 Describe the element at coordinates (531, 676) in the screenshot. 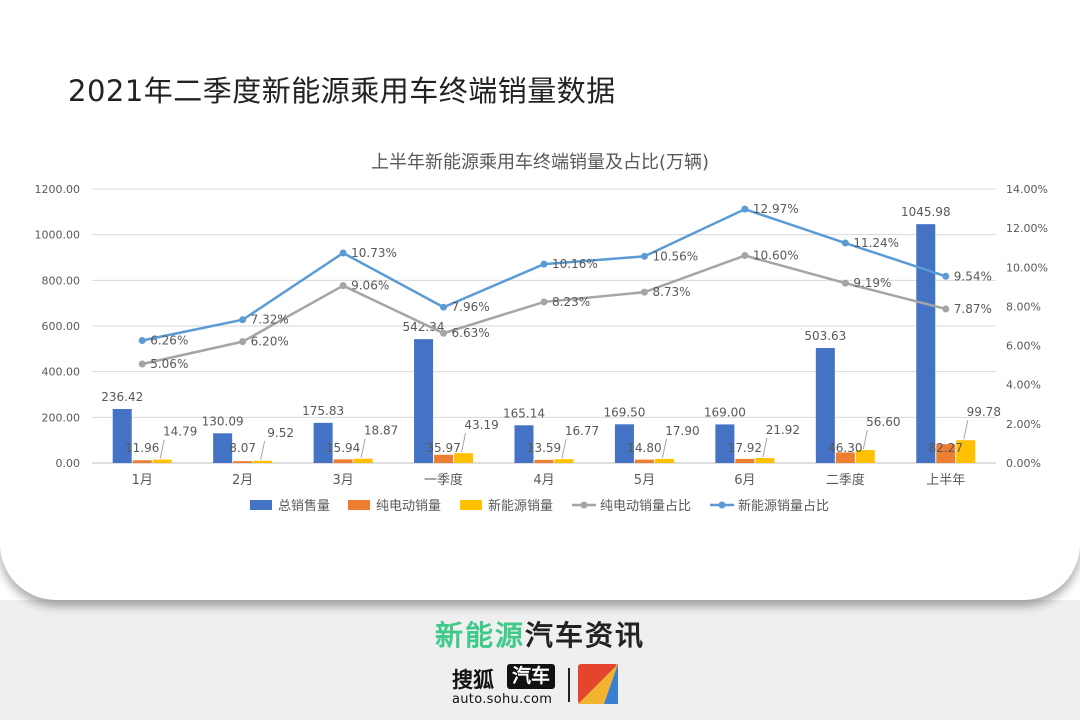

I see `sohu-logo-badge: 汽车` at that location.